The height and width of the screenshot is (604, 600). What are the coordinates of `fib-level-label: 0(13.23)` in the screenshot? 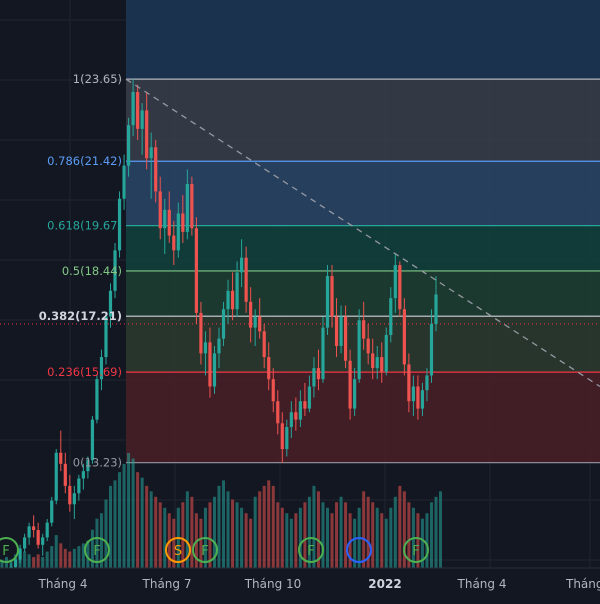 It's located at (97, 463).